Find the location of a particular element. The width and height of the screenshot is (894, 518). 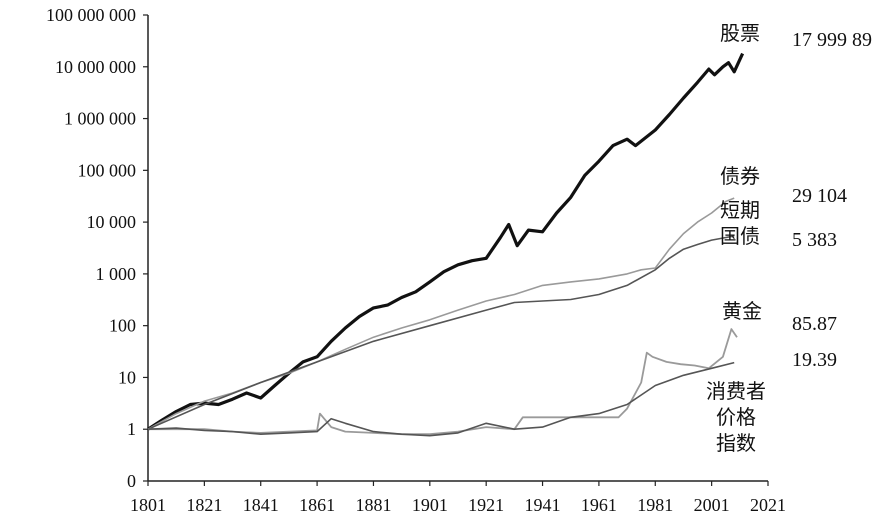

x-tick-label: 2021 is located at coordinates (768, 505).